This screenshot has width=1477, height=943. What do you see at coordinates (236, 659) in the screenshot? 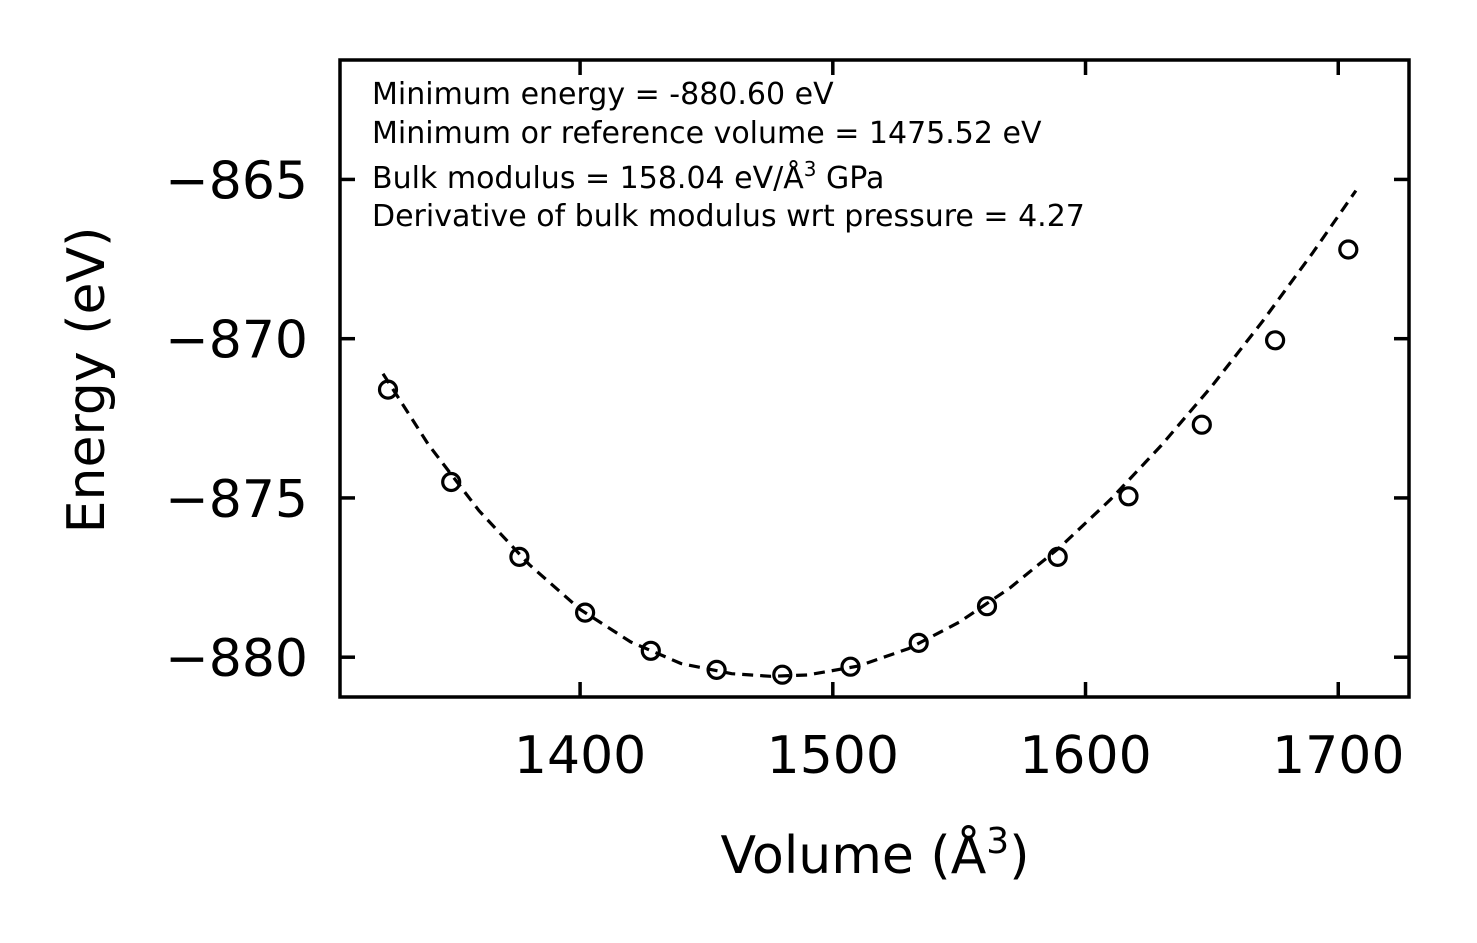
I see `y-tick-label: −880` at bounding box center [236, 659].